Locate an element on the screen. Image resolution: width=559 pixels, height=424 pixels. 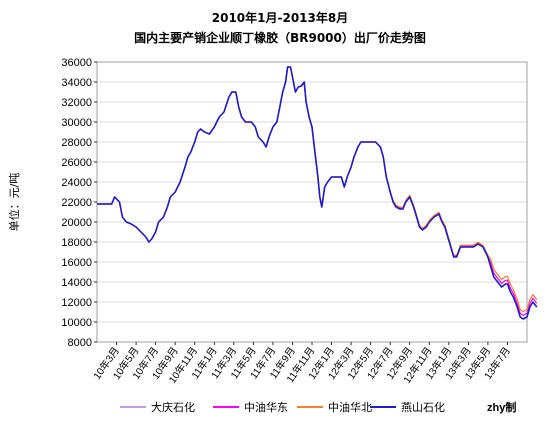
y-tick-label: 14000 is located at coordinates (76, 283).